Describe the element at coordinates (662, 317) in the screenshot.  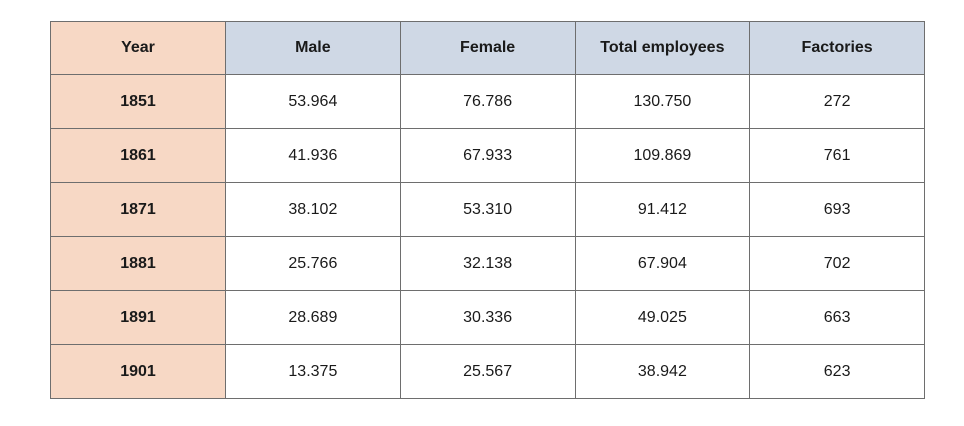
I see `total-employees-cell: 49.025` at that location.